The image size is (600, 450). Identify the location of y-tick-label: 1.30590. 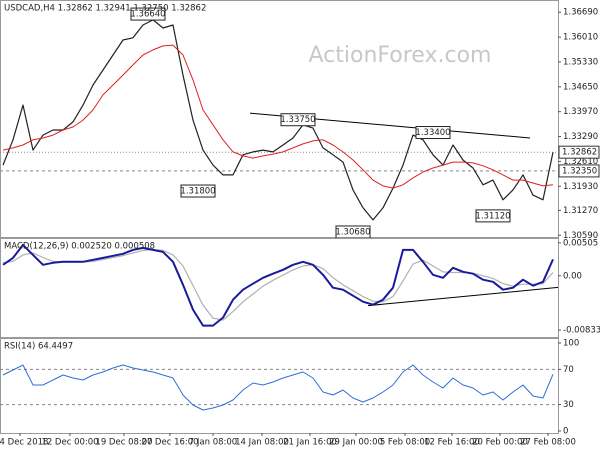
(580, 236).